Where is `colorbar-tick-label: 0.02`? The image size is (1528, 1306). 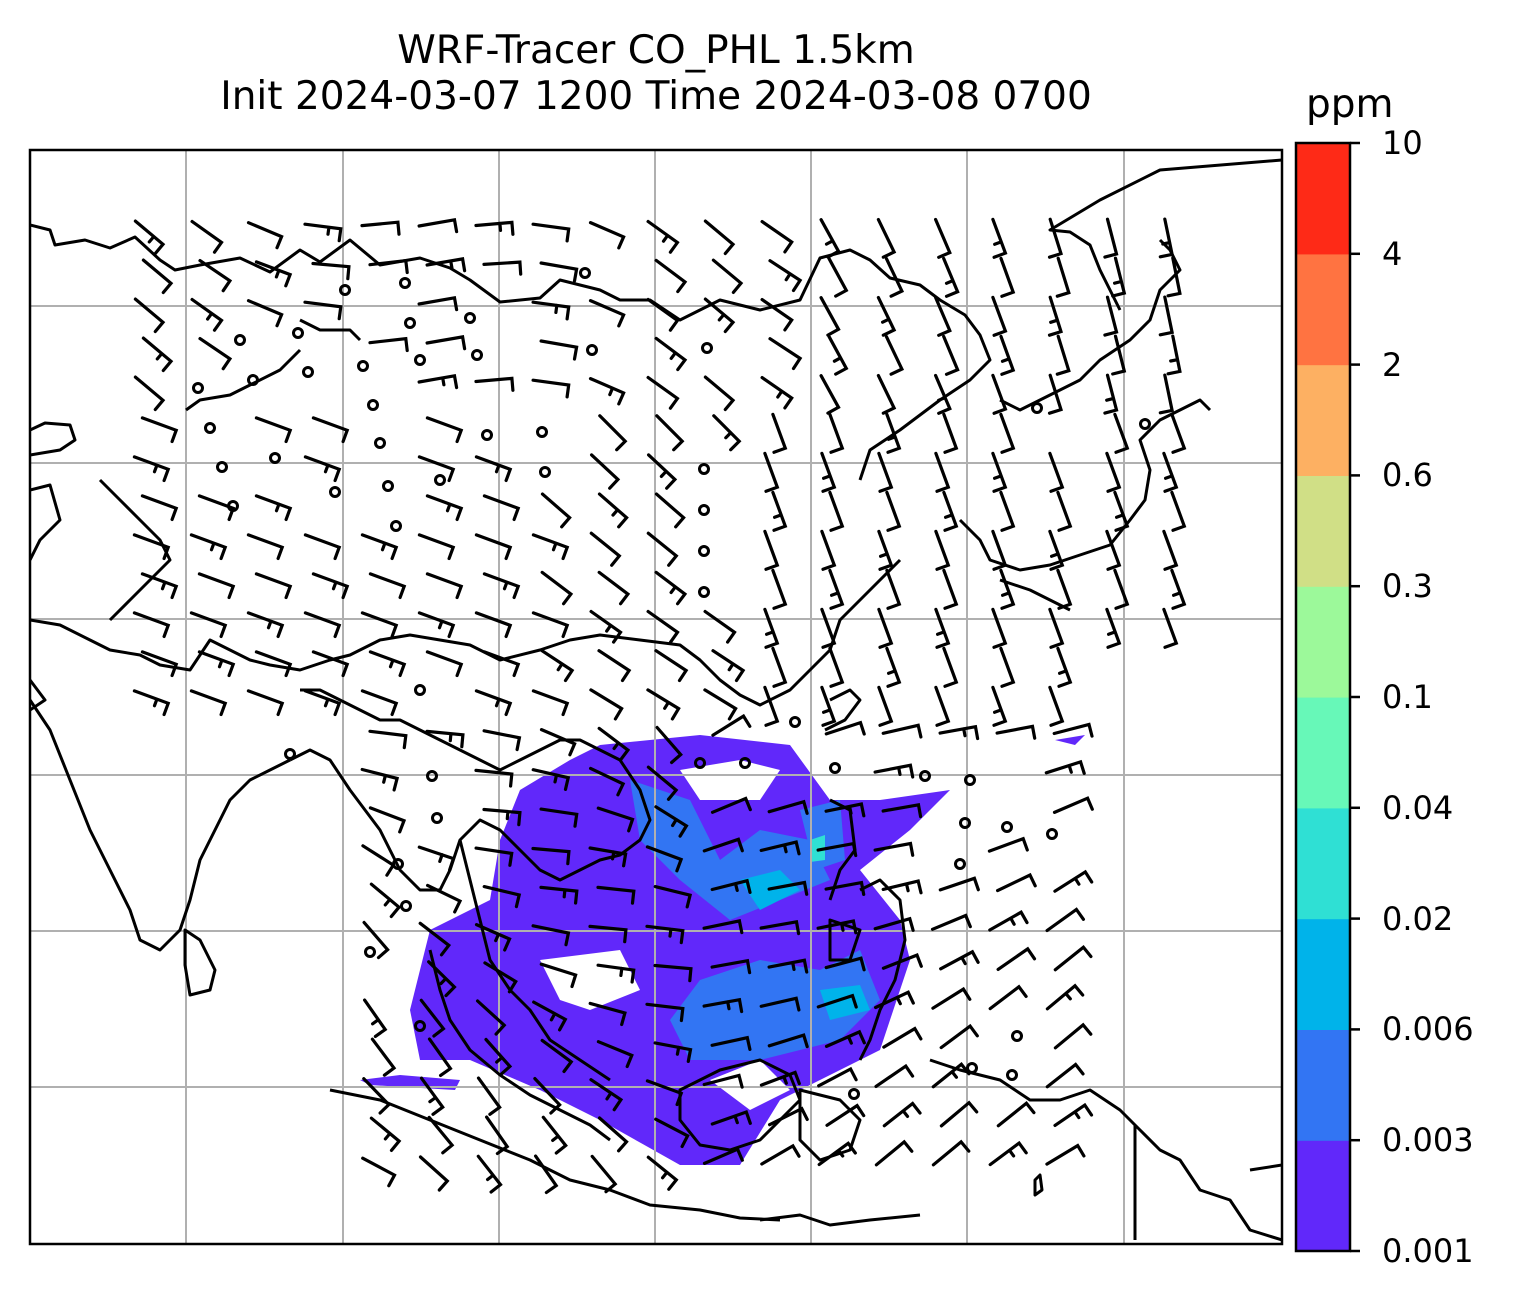
colorbar-tick-label: 0.02 is located at coordinates (1418, 918).